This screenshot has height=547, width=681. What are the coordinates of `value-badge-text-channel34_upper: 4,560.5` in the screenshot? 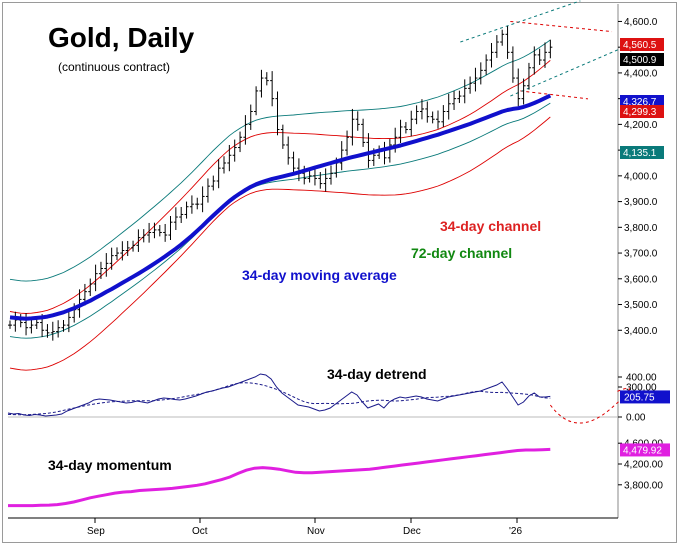 It's located at (640, 45).